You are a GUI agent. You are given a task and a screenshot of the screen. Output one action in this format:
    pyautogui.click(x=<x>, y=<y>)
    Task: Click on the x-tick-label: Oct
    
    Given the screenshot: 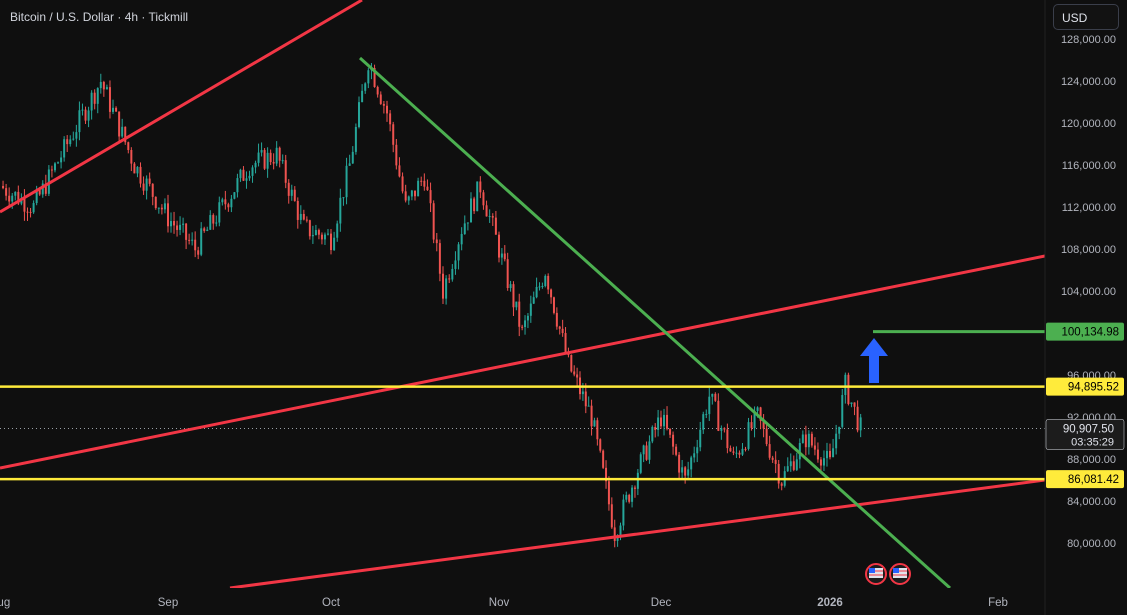 What is the action you would take?
    pyautogui.click(x=331, y=603)
    